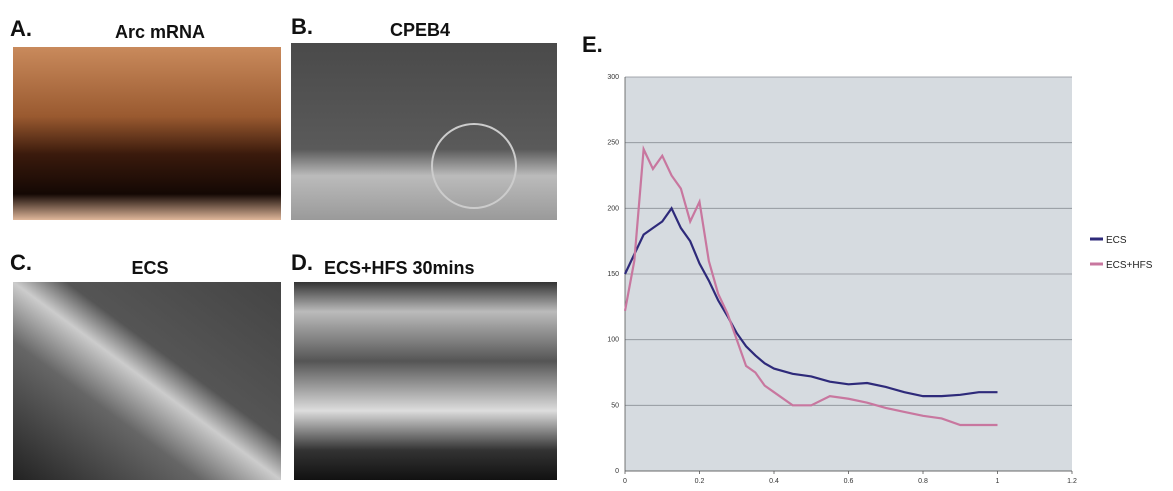 The image size is (1173, 491). Describe the element at coordinates (613, 208) in the screenshot. I see `y-tick-label: 200` at that location.